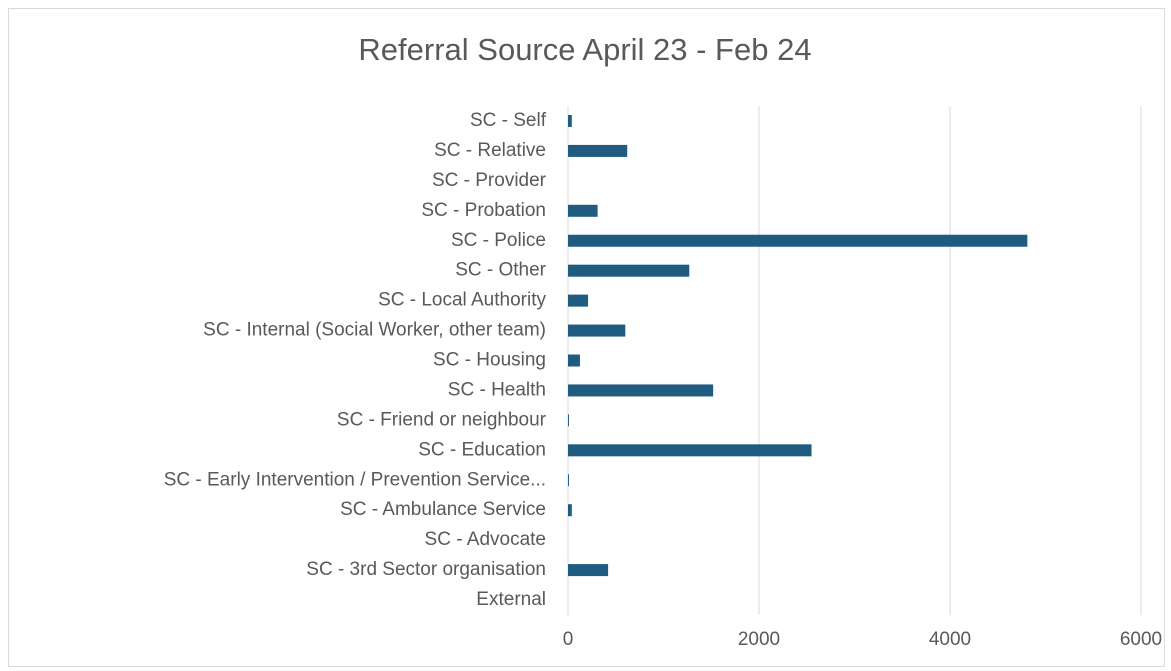 The image size is (1171, 671). Describe the element at coordinates (511, 599) in the screenshot. I see `y-tick-label: External` at that location.